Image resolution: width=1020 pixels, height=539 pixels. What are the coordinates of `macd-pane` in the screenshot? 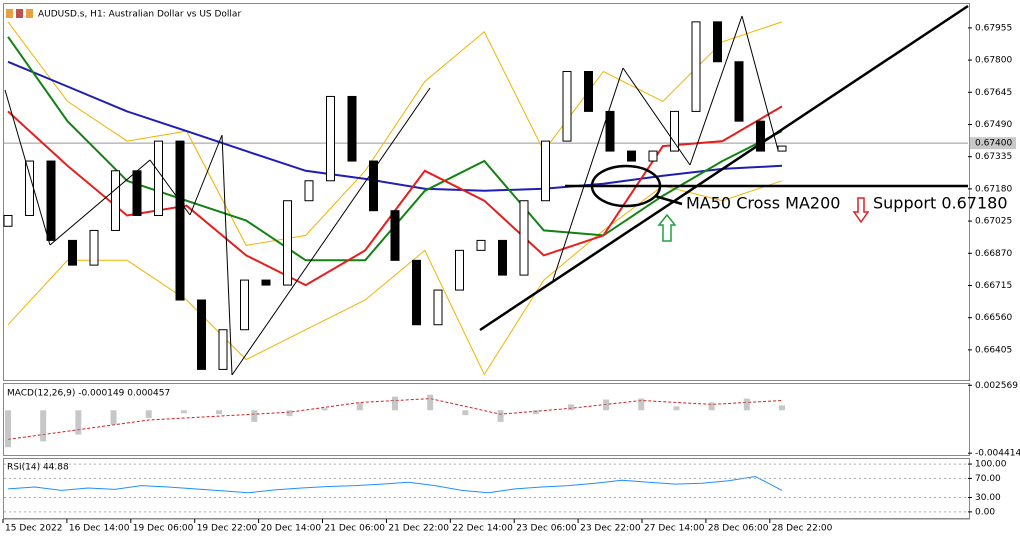 It's located at (486, 419).